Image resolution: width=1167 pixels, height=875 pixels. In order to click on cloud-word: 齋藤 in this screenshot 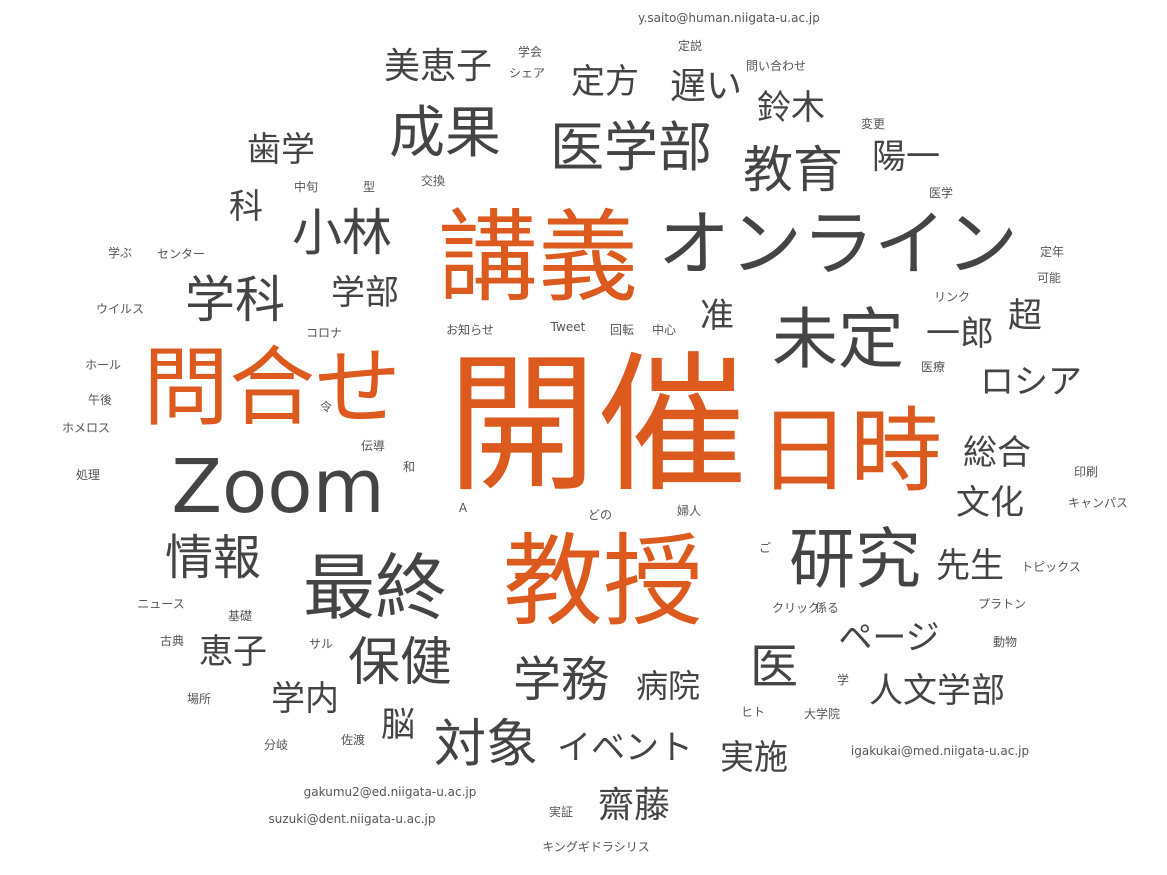, I will do `click(634, 805)`.